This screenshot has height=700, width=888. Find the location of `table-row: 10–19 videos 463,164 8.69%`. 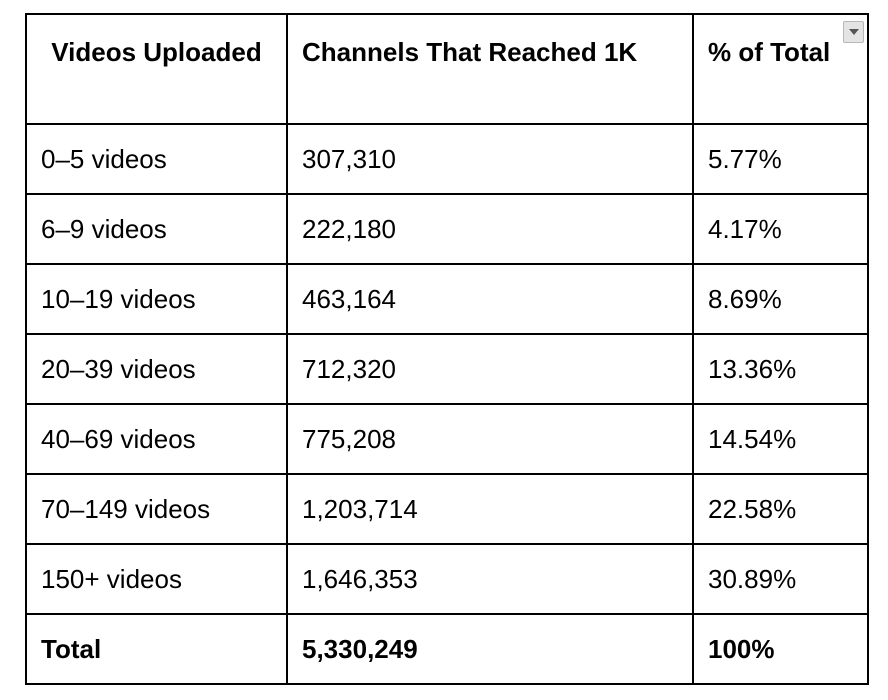

table-row: 10–19 videos 463,164 8.69% is located at coordinates (447, 299).